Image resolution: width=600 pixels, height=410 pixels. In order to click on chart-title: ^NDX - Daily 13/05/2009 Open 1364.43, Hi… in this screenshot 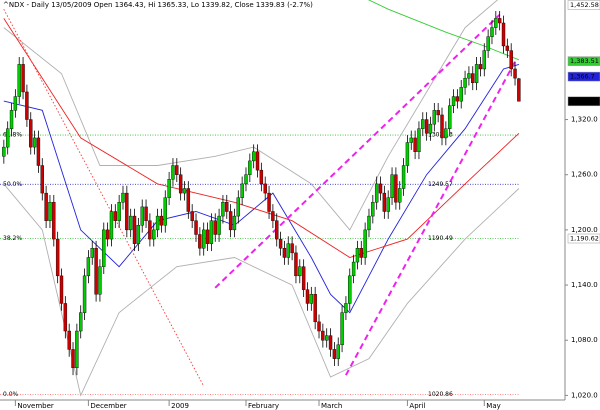, I will do `click(158, 5)`.